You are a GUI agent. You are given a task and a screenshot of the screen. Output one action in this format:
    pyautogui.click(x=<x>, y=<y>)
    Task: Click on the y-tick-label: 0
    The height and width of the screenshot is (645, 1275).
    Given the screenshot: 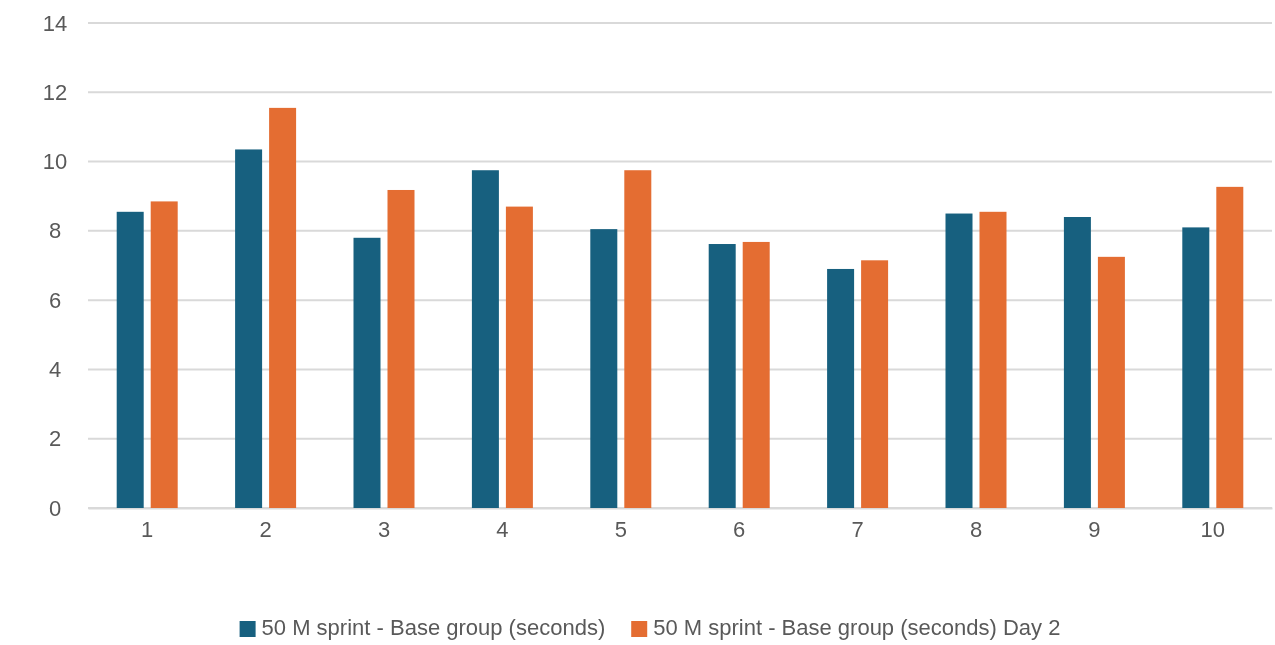 What is the action you would take?
    pyautogui.click(x=55, y=508)
    